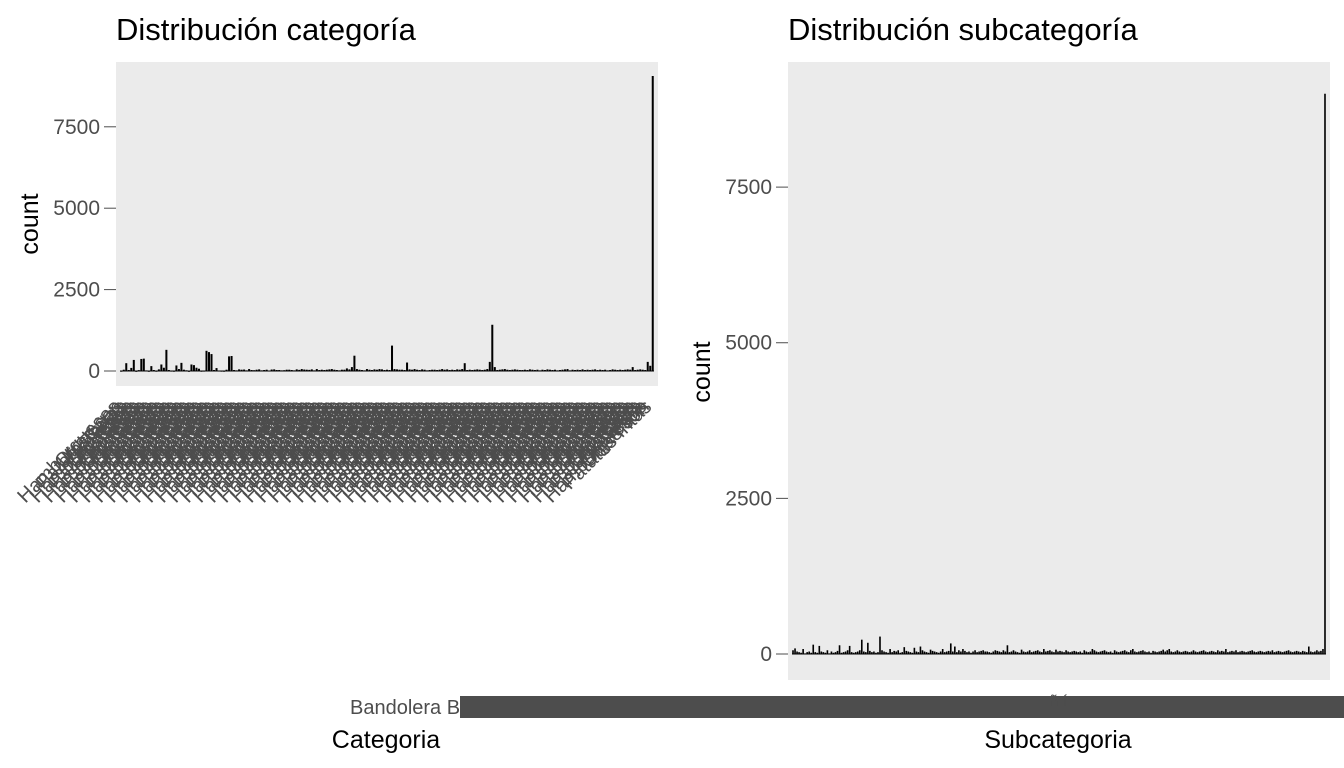 This screenshot has width=1344, height=768. I want to click on x-tick-labels-overlap, so click(902, 707).